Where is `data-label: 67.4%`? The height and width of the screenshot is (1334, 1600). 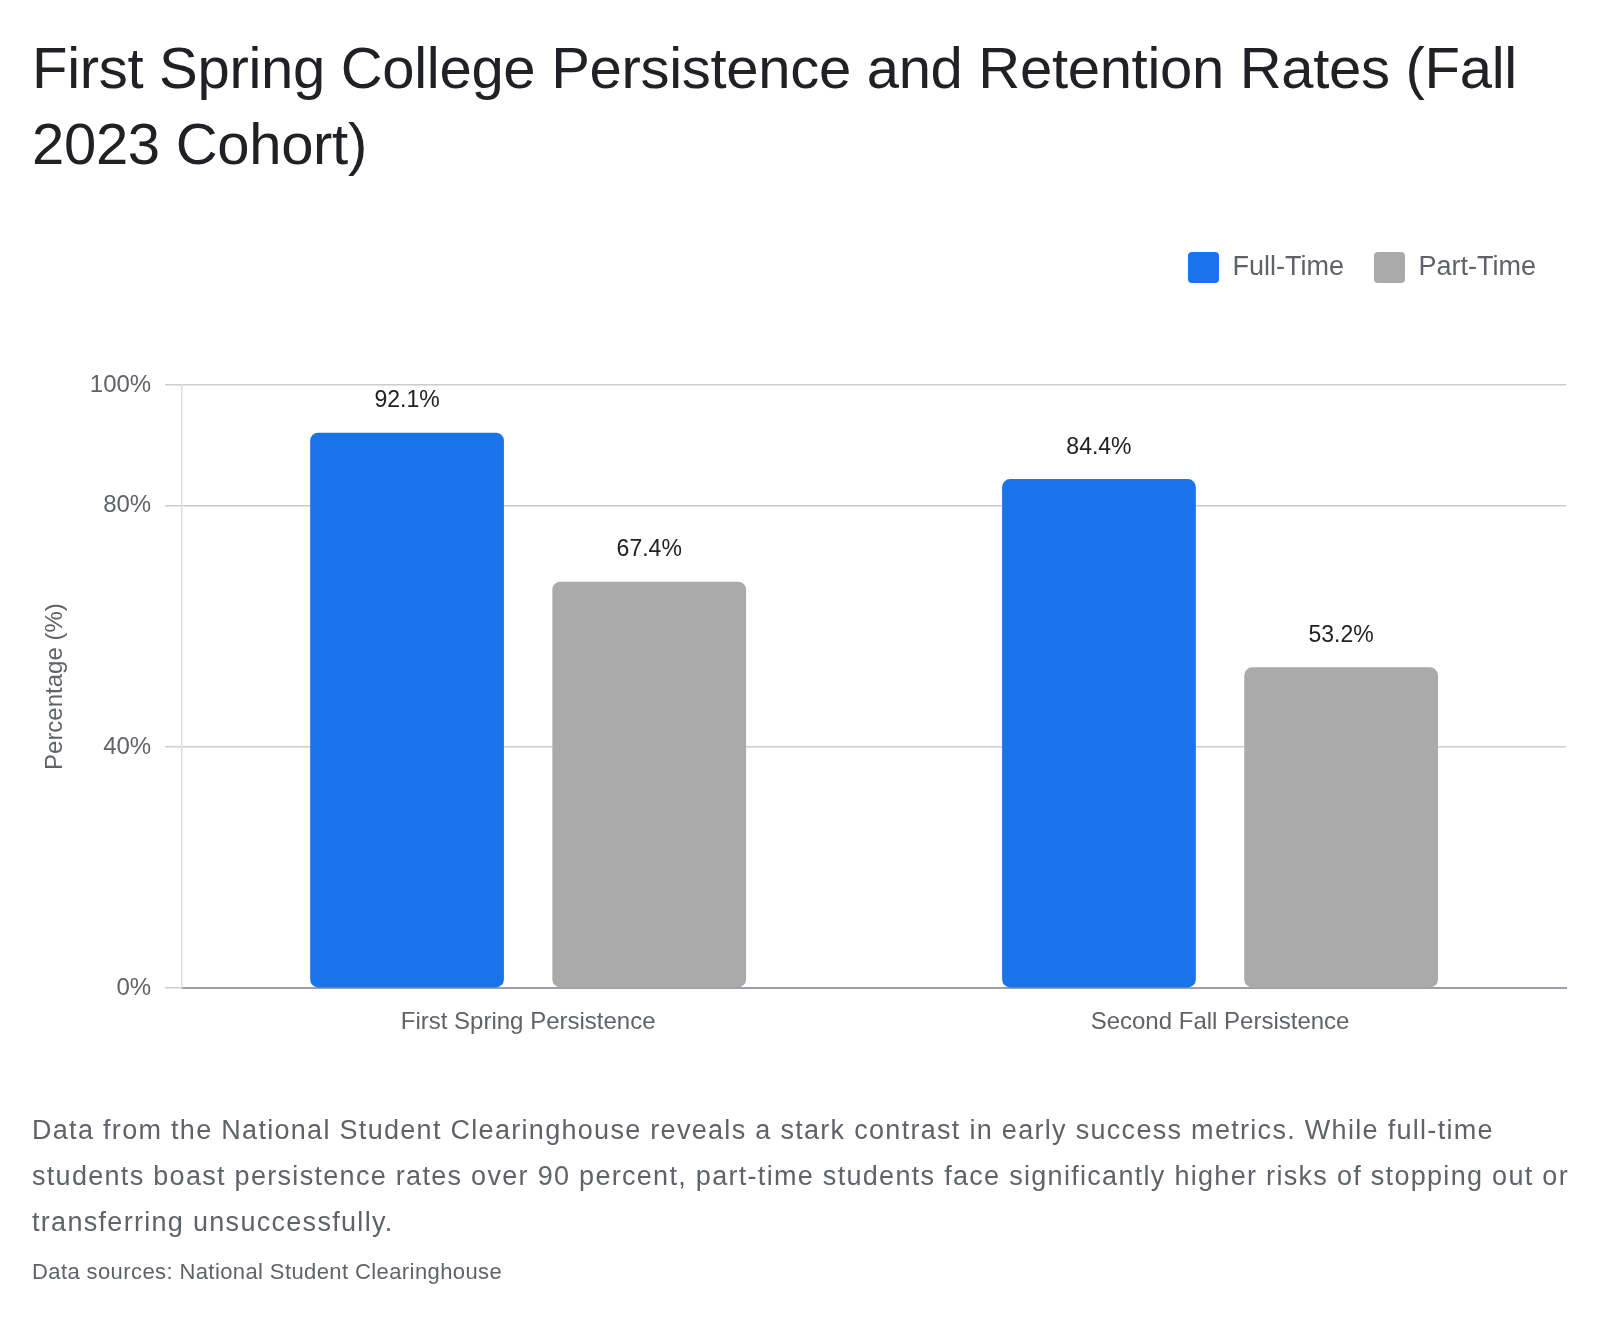
data-label: 67.4% is located at coordinates (649, 548).